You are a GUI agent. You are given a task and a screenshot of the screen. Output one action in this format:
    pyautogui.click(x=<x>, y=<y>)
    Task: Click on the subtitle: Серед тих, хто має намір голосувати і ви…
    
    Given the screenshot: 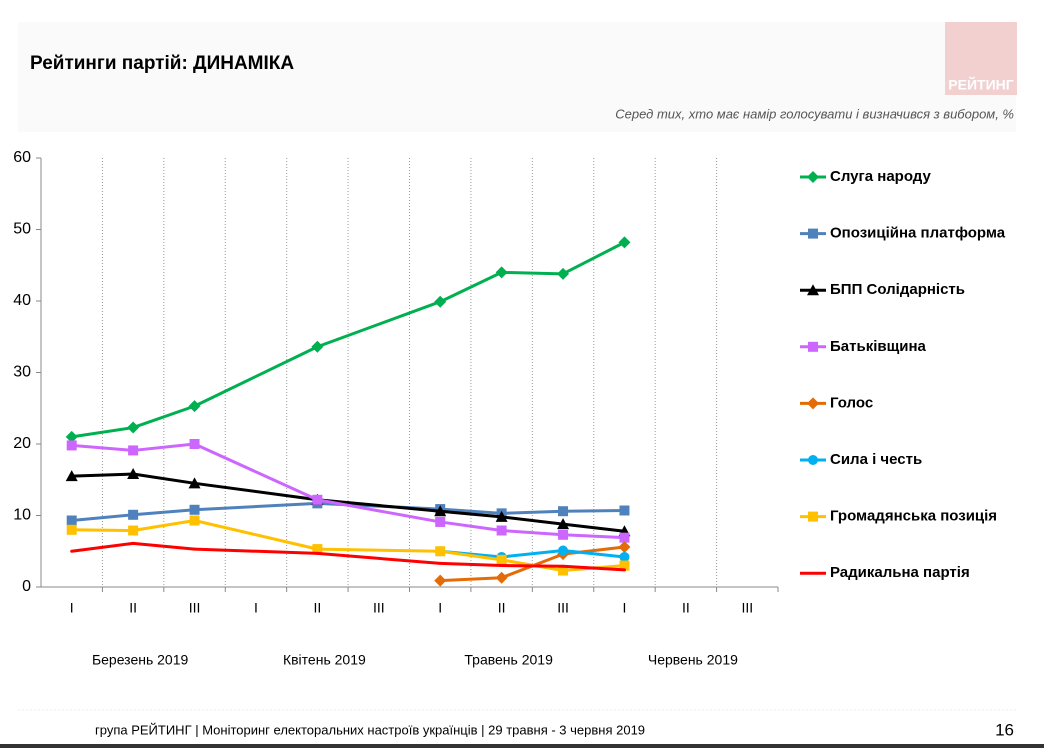 What is the action you would take?
    pyautogui.click(x=814, y=113)
    